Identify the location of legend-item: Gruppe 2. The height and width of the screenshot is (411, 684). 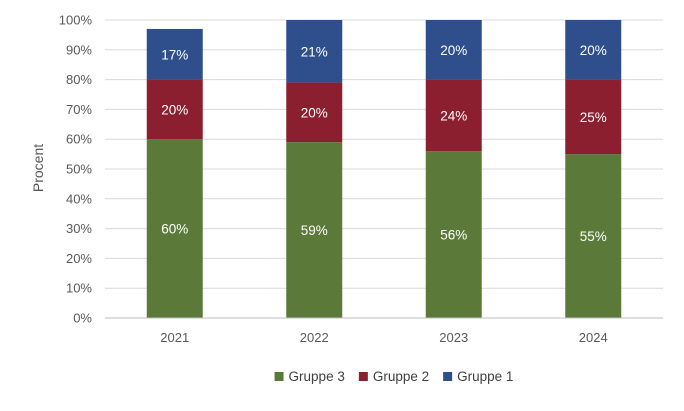
(393, 376).